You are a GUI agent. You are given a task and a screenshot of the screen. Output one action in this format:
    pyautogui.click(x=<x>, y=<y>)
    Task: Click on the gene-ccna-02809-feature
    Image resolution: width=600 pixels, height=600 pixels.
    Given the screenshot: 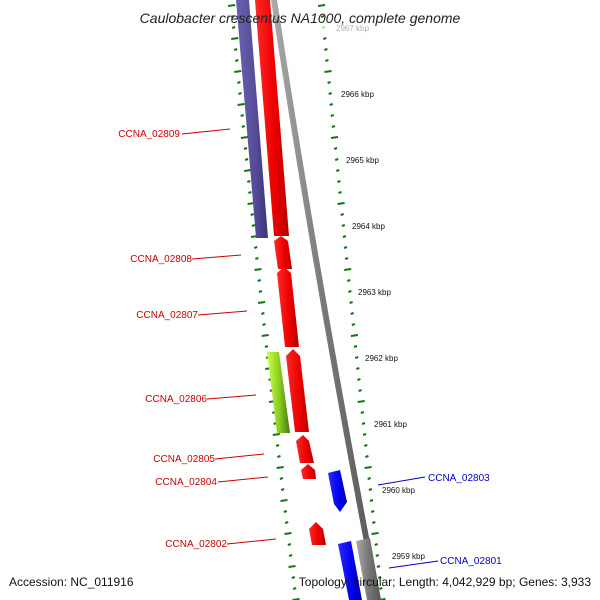 What is the action you would take?
    pyautogui.click(x=252, y=119)
    